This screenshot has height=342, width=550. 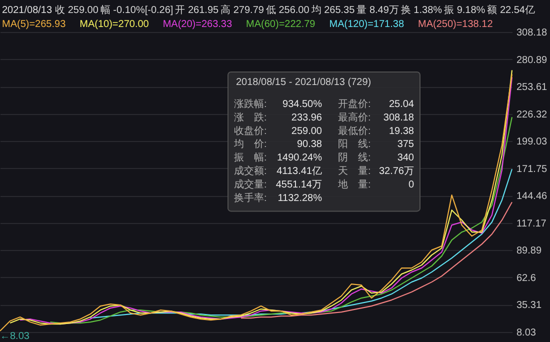 I want to click on y-tick-label: 89.89, so click(x=529, y=251).